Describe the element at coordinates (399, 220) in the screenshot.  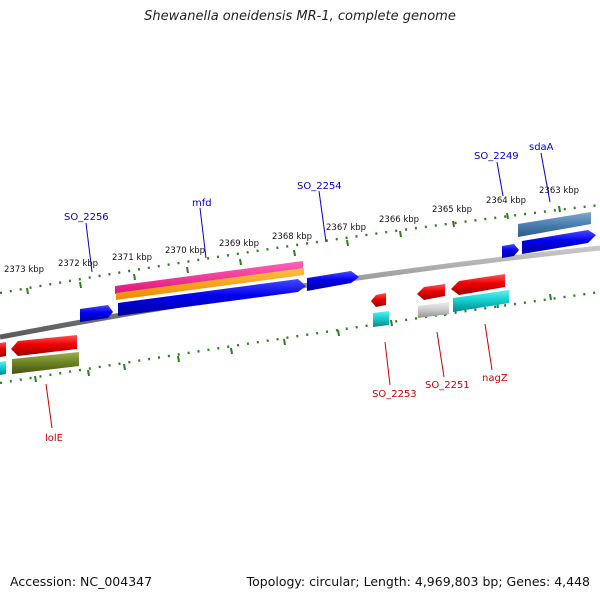
I see `ruler-label: 2366 kbp` at that location.